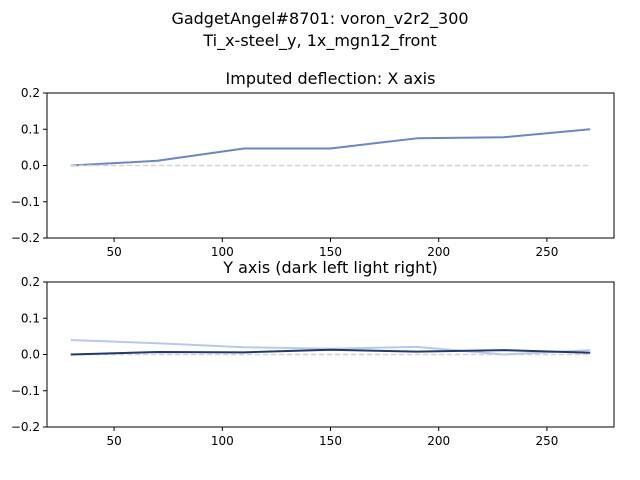  I want to click on chart-title: Y axis (dark left light right), so click(330, 267).